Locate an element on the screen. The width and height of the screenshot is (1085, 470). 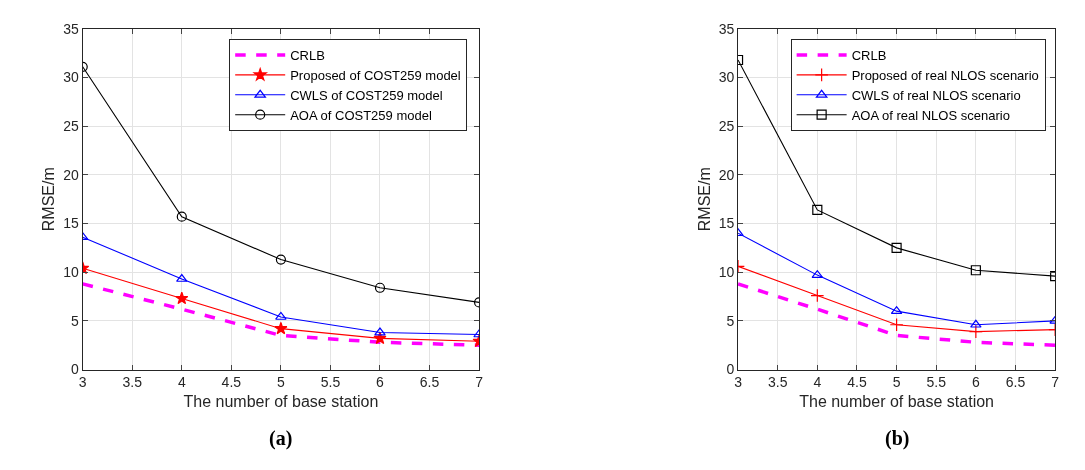
legend-label: Proposed of COST259 model is located at coordinates (375, 75).